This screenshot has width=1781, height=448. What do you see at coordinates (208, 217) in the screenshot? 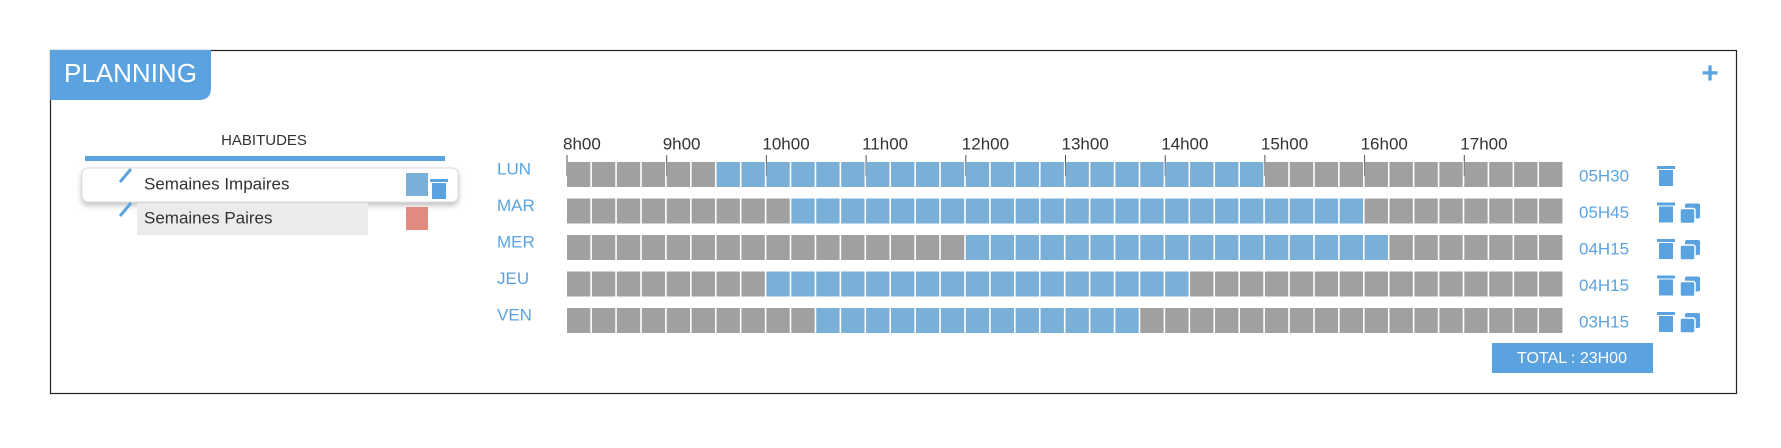
I see `habit-label: Semaines Paires` at bounding box center [208, 217].